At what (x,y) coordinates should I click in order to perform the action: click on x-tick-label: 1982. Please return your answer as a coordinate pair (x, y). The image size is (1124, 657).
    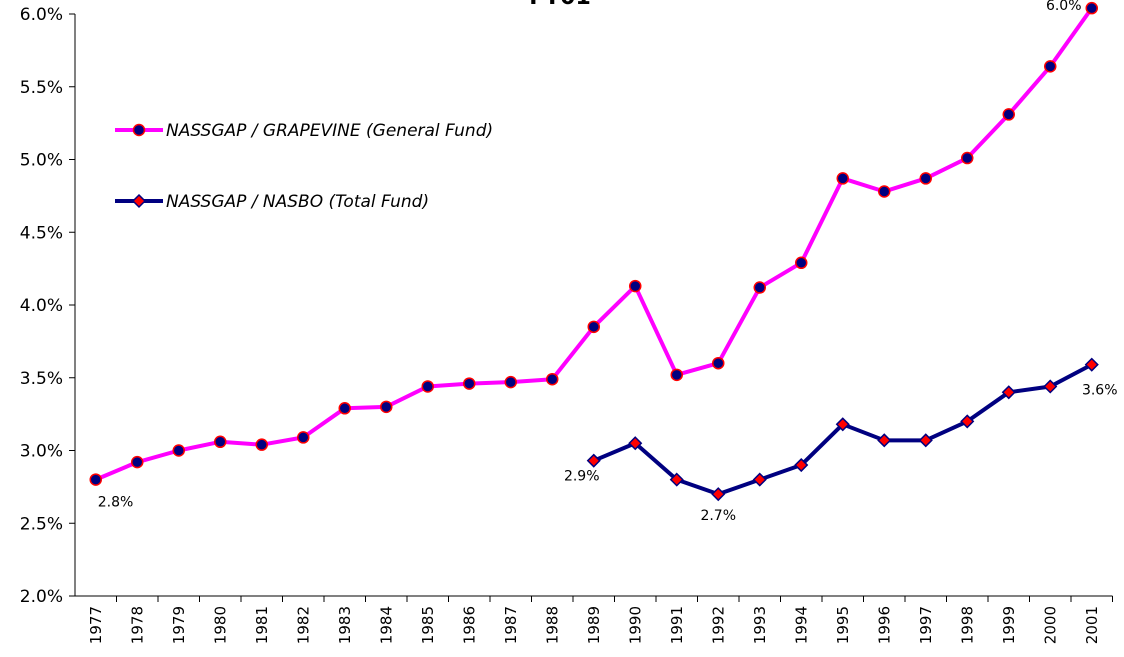
    Looking at the image, I should click on (303, 625).